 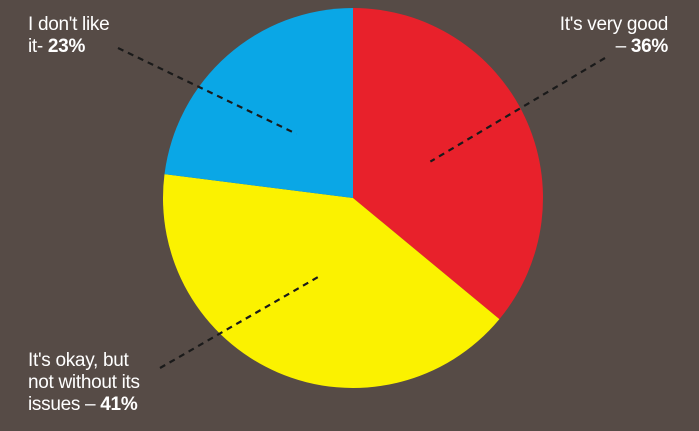 I want to click on label-very-good: It's very good – 36%, so click(x=584, y=36).